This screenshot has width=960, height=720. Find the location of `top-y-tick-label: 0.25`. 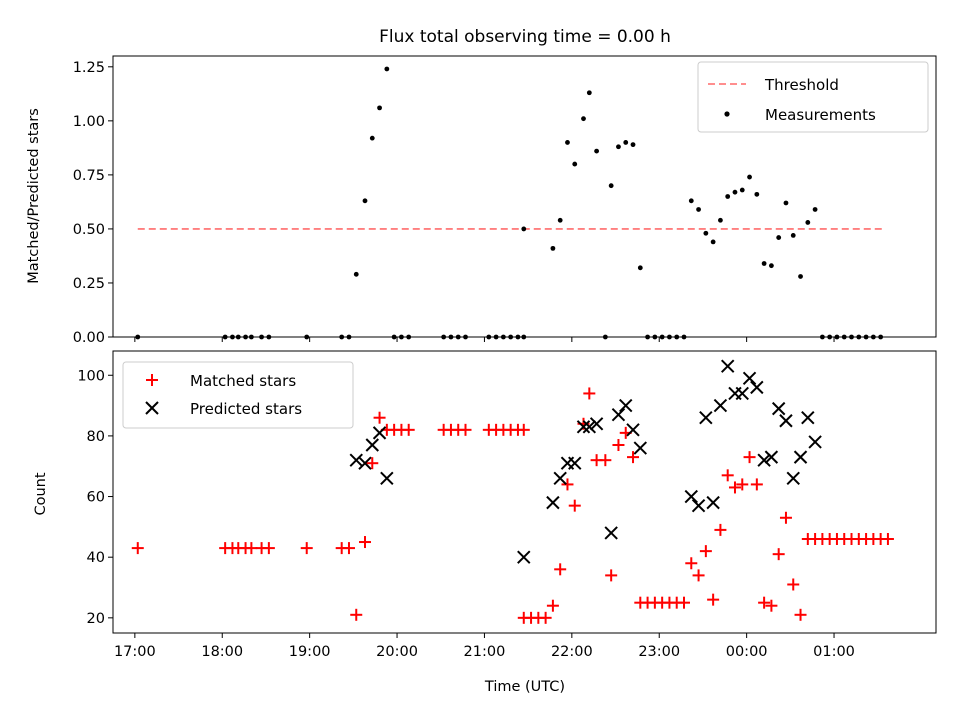

top-y-tick-label: 0.25 is located at coordinates (89, 284).